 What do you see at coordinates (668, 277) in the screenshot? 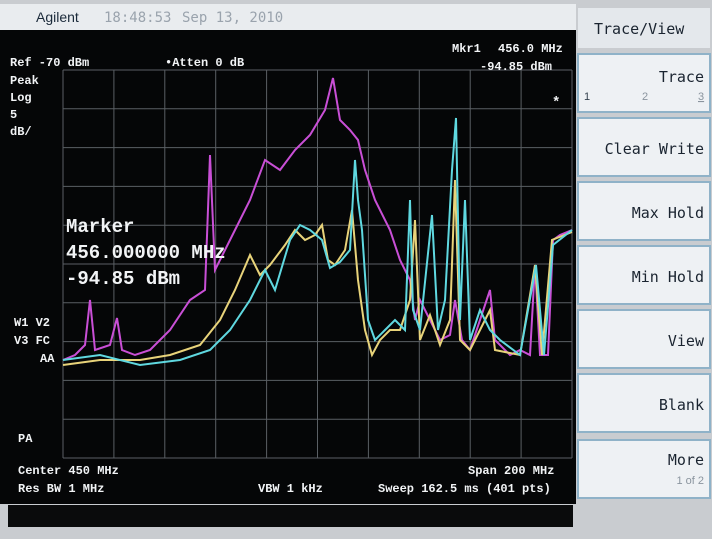
I see `softkey-label: Min Hold` at bounding box center [668, 277].